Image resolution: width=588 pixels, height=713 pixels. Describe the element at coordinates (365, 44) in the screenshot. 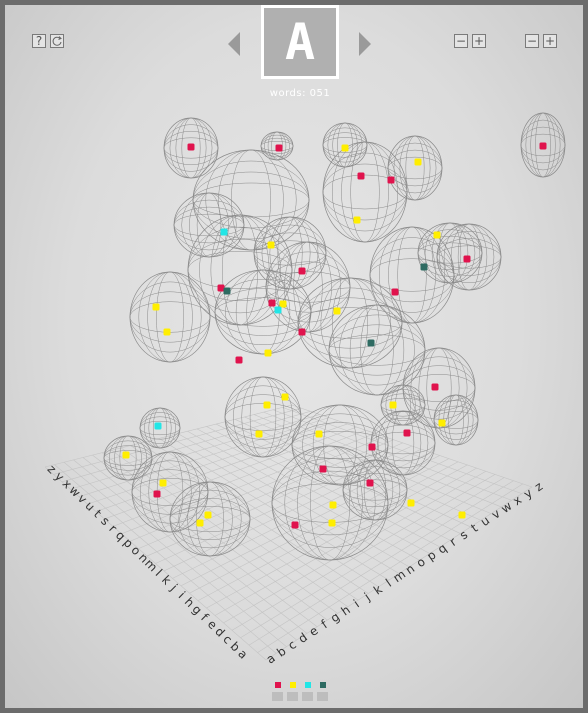

I see `next-letter-arrow-icon` at that location.